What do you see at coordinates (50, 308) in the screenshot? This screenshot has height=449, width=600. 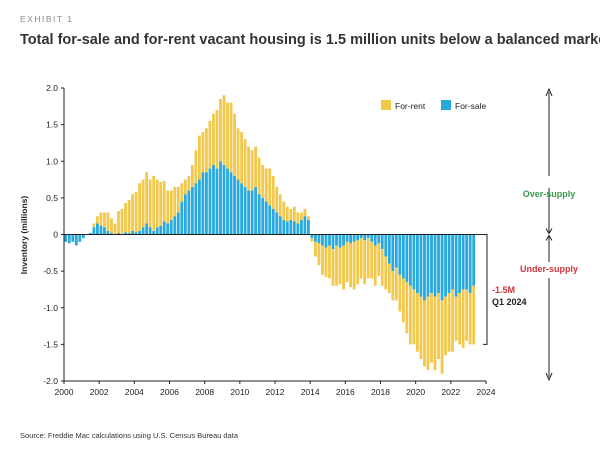 I see `y-tick-label: -1.0` at bounding box center [50, 308].